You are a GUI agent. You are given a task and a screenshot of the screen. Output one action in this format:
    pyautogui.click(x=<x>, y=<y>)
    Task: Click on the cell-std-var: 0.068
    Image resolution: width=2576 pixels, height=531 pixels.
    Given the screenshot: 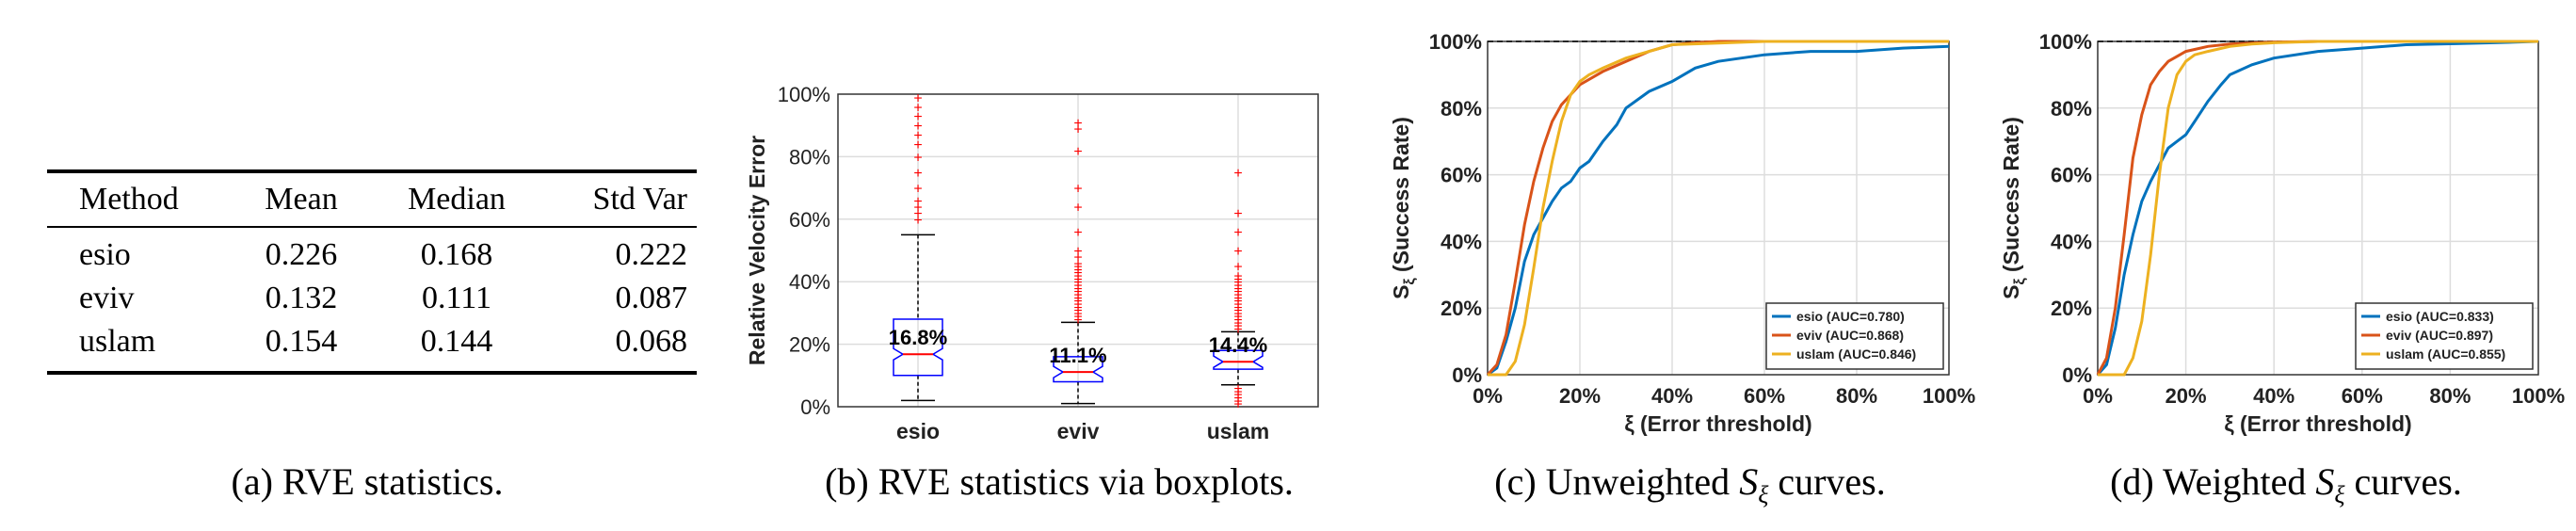 What is the action you would take?
    pyautogui.click(x=651, y=341)
    